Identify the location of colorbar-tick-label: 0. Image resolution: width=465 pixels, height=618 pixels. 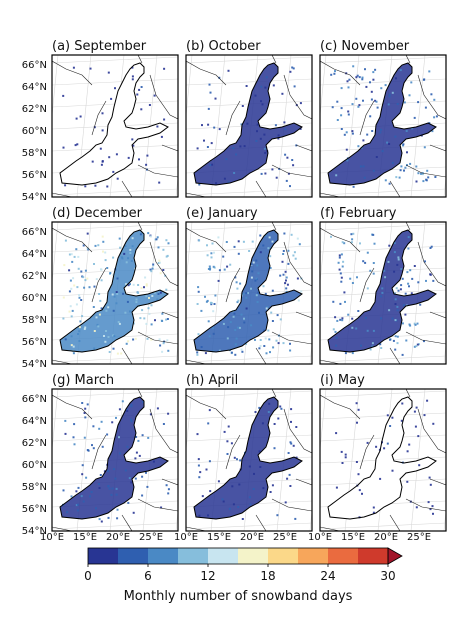
(88, 576).